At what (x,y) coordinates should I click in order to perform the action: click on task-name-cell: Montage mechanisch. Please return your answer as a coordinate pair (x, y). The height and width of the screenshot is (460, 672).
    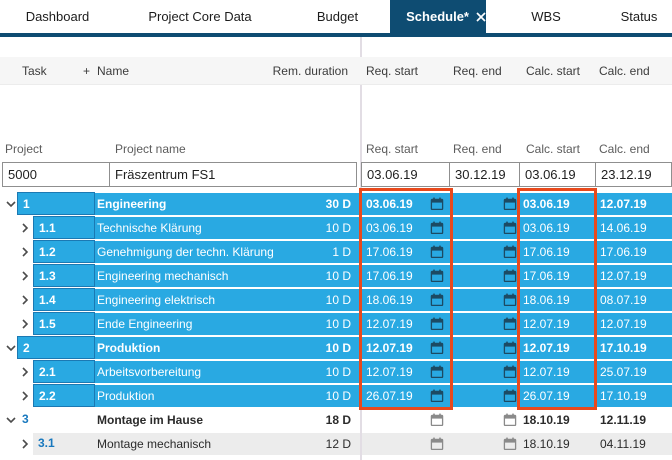
    Looking at the image, I should click on (154, 444).